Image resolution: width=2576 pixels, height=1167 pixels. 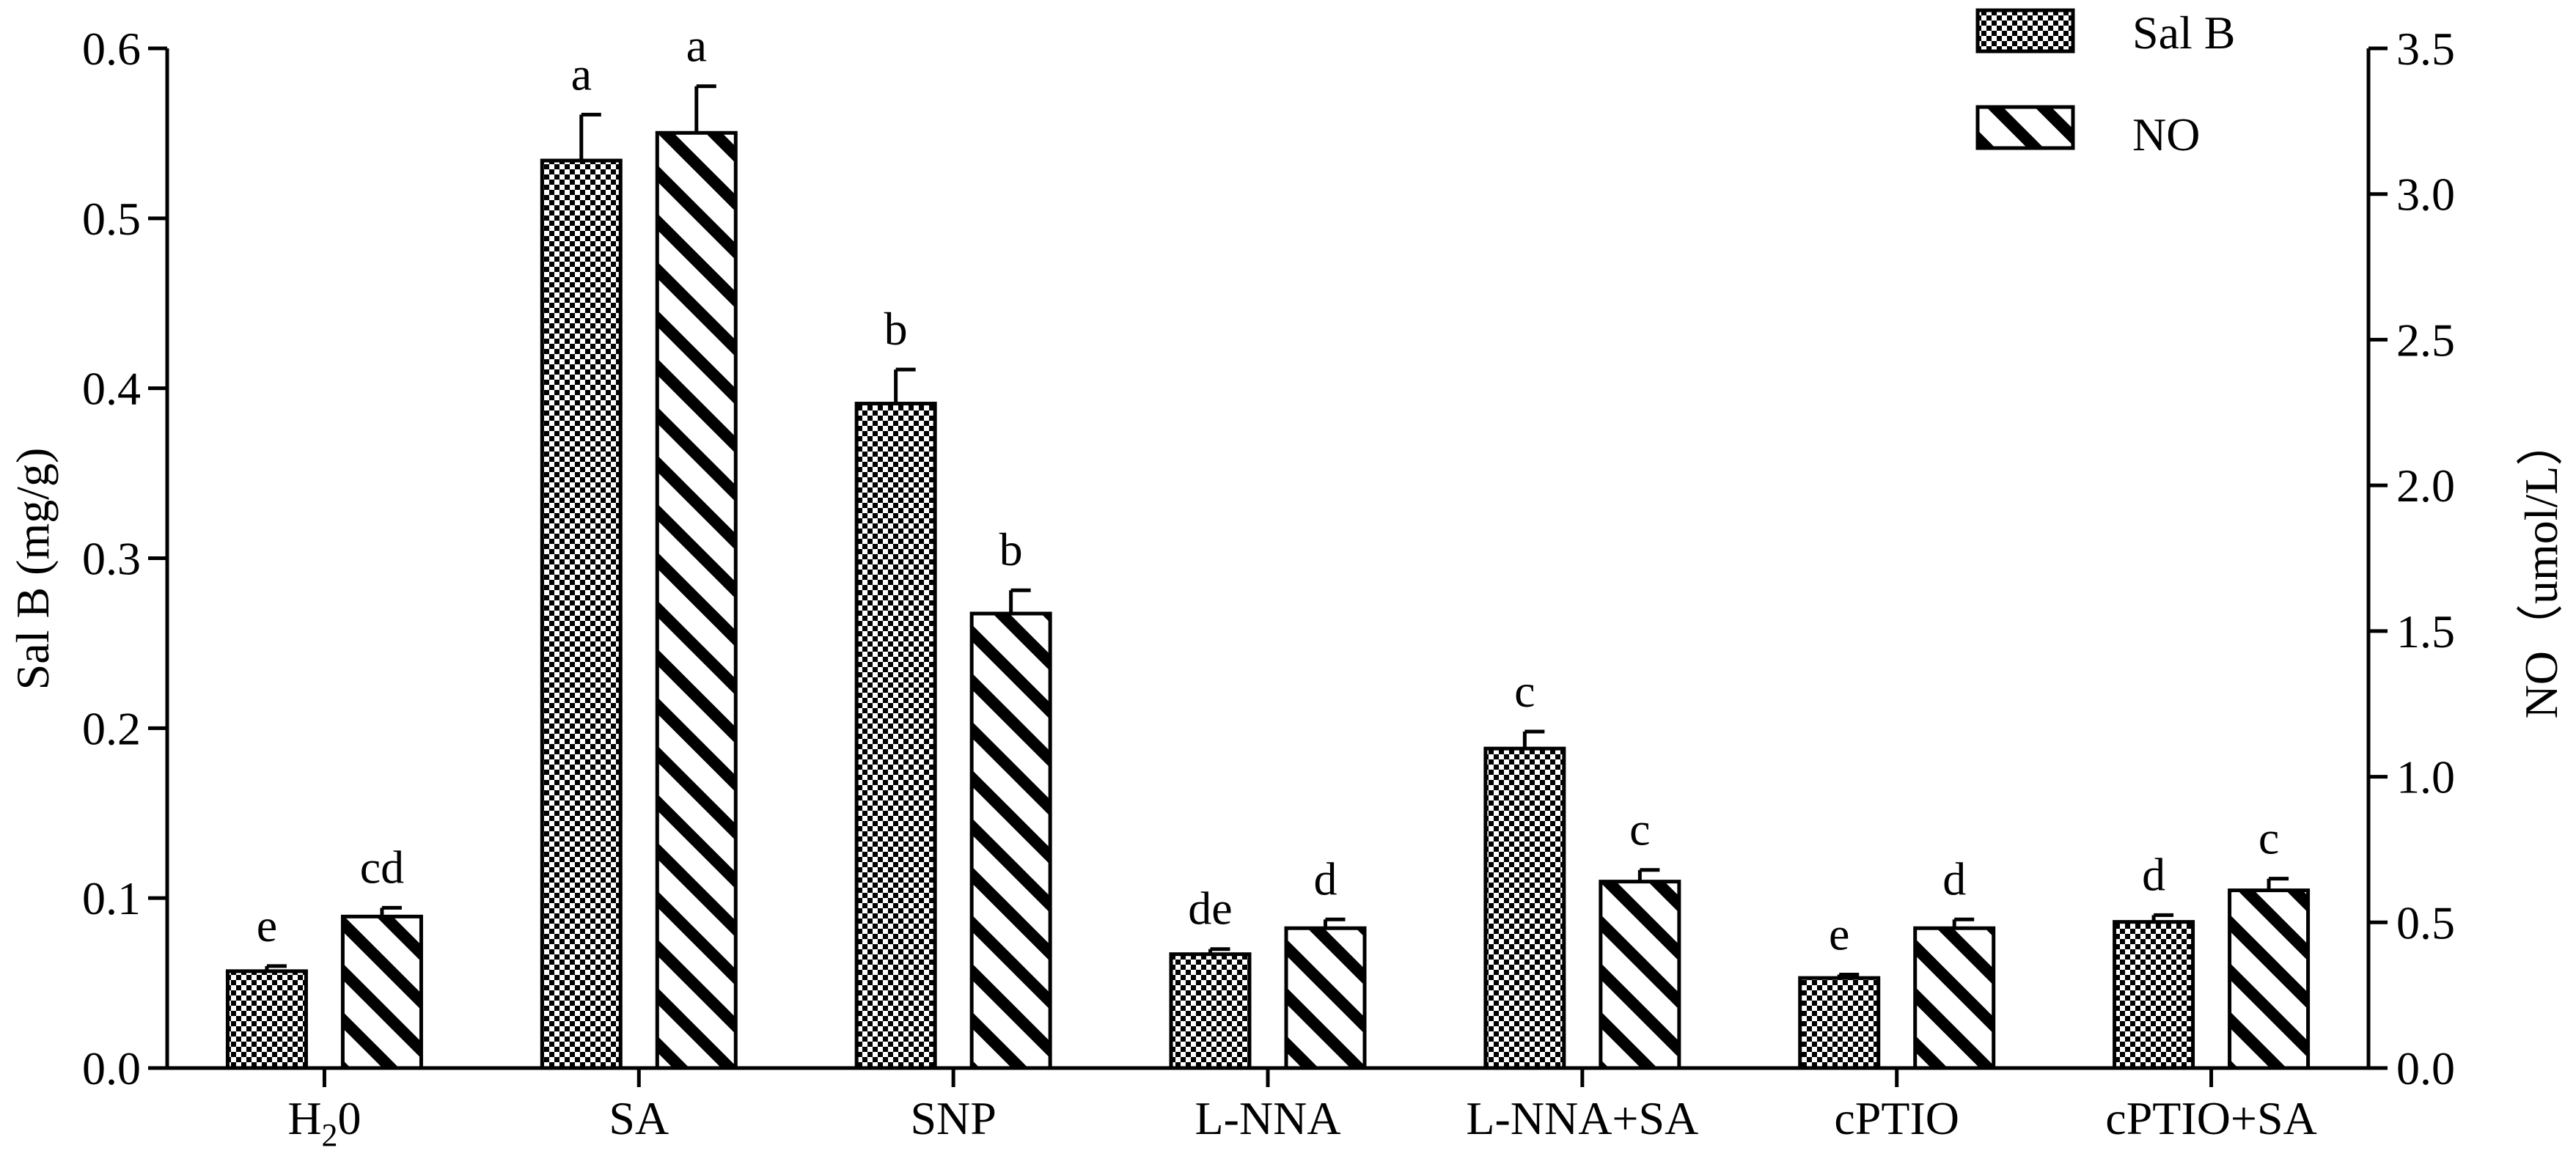 What do you see at coordinates (1011, 549) in the screenshot?
I see `significance-label-no: b` at bounding box center [1011, 549].